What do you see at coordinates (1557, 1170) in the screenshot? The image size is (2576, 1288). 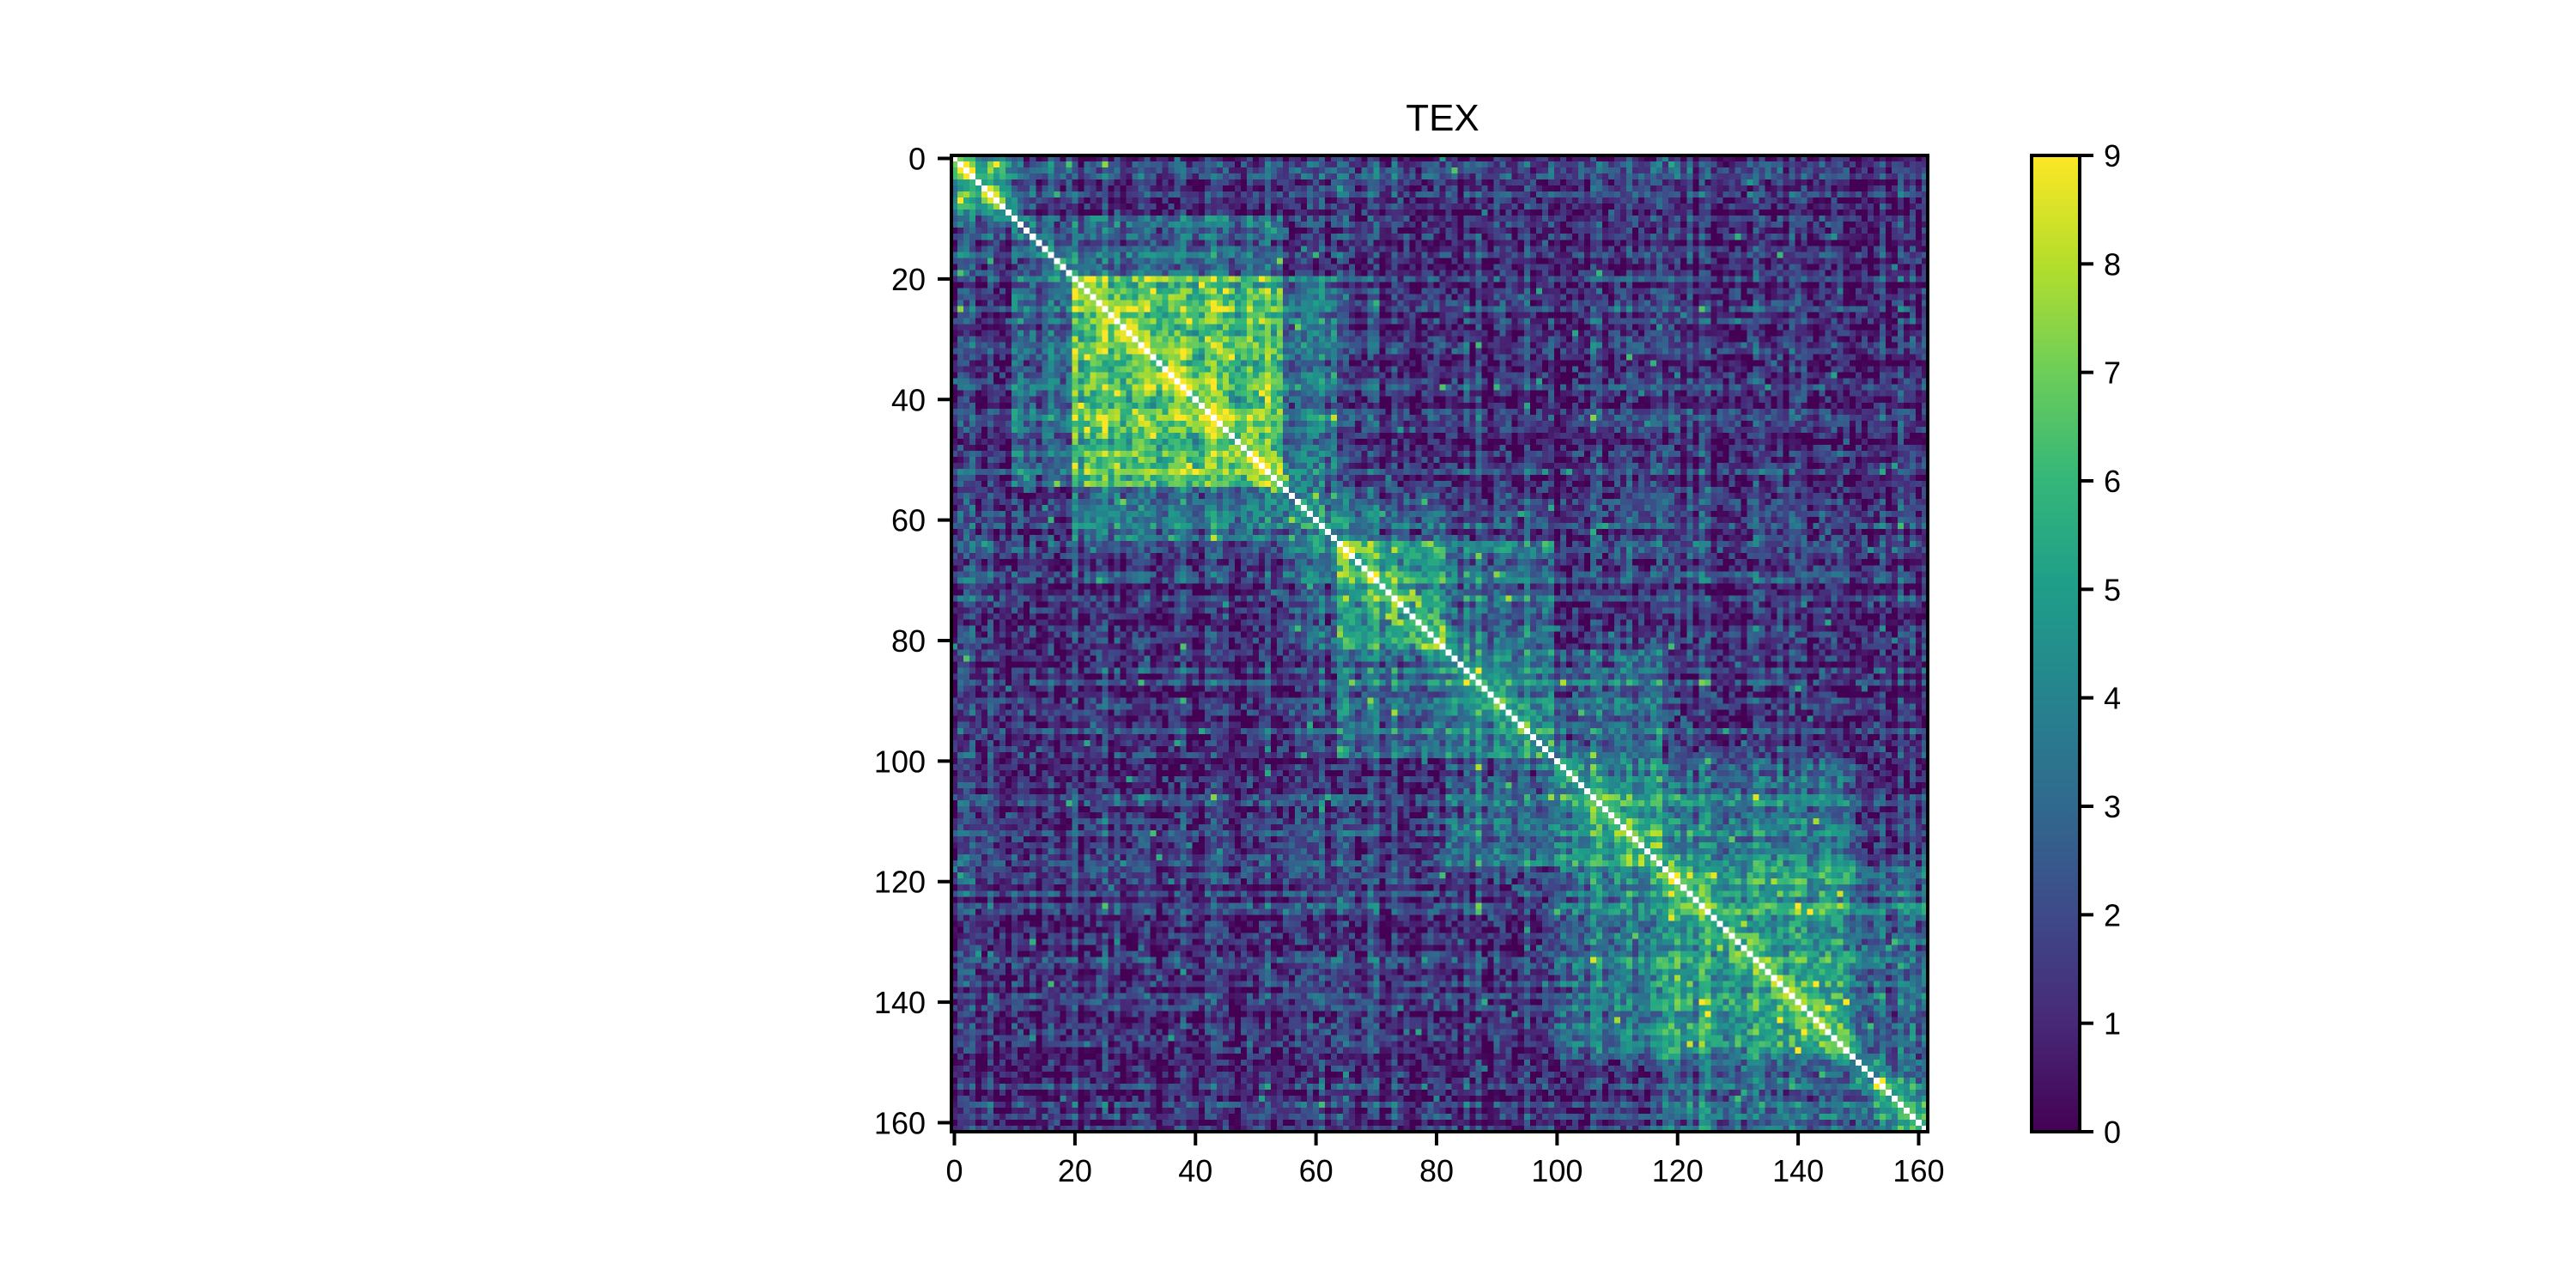 I see `x-tick-label: 100` at bounding box center [1557, 1170].